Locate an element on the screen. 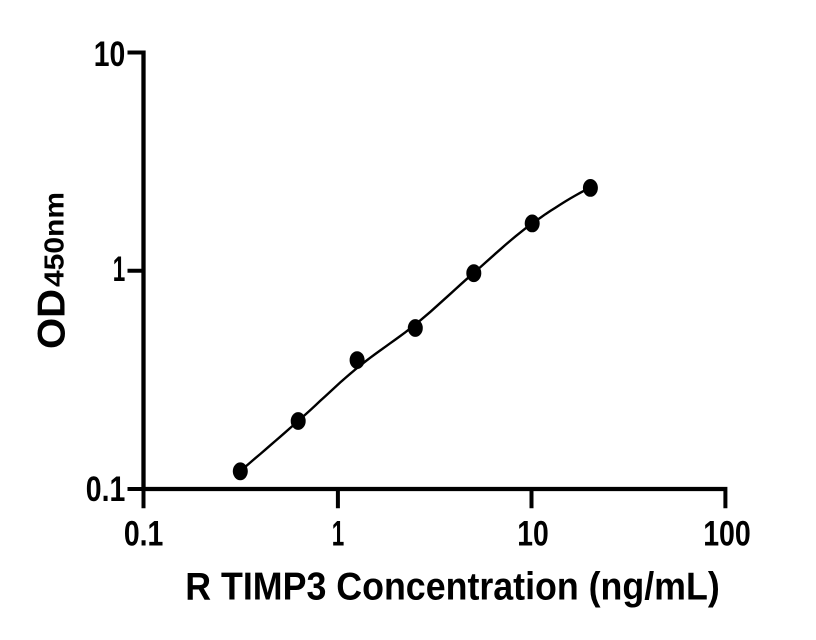 The image size is (816, 640). svg-text: OD is located at coordinates (52, 319).